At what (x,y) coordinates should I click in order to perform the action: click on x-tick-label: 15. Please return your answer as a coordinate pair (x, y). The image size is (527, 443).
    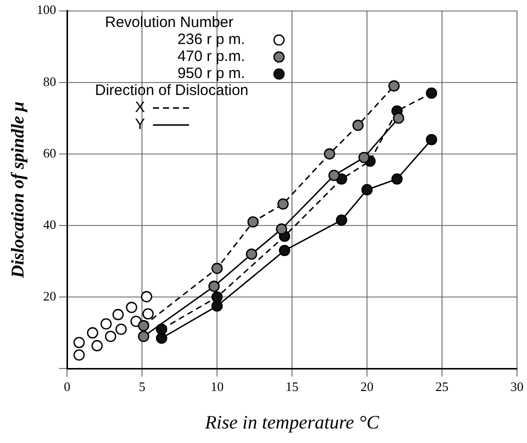
    Looking at the image, I should click on (292, 386).